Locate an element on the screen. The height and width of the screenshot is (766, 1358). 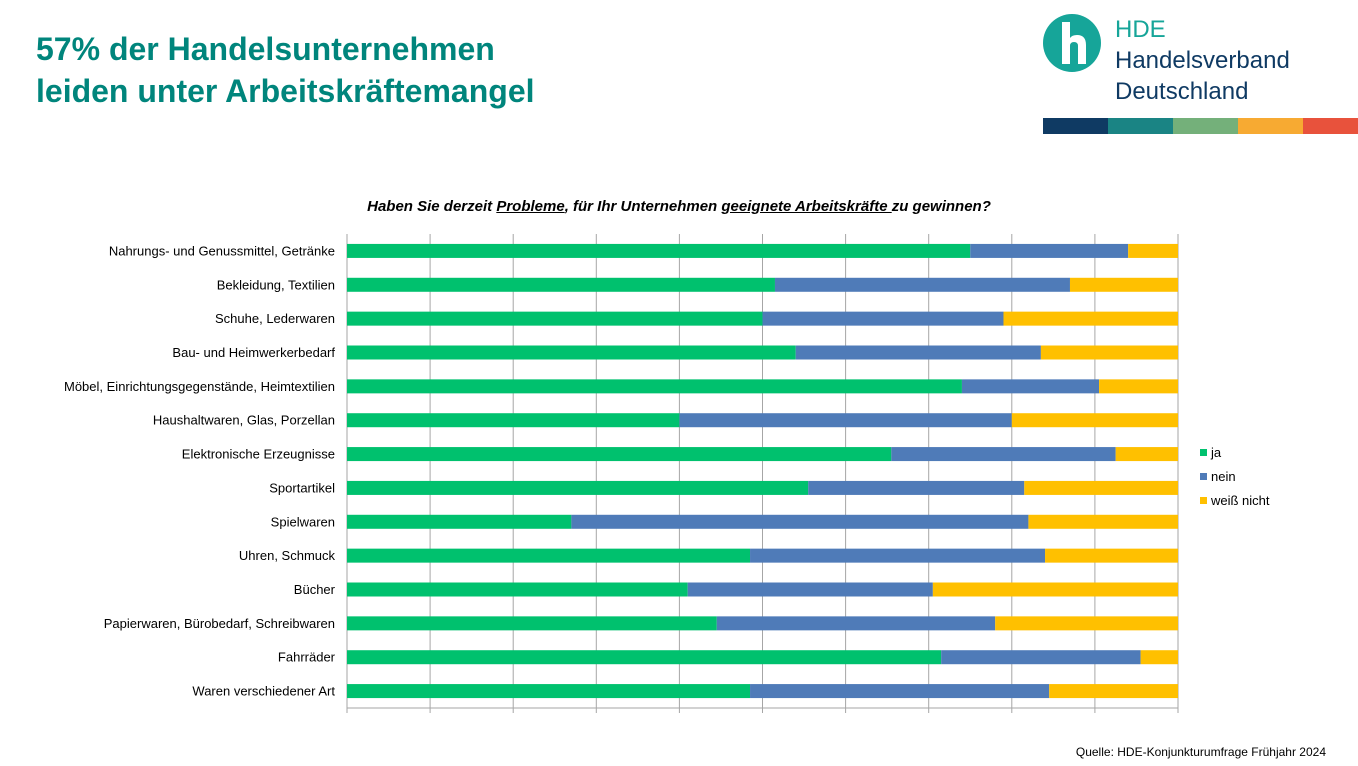
question-underline-2: geeignete Arbeitskräfte is located at coordinates (806, 206).